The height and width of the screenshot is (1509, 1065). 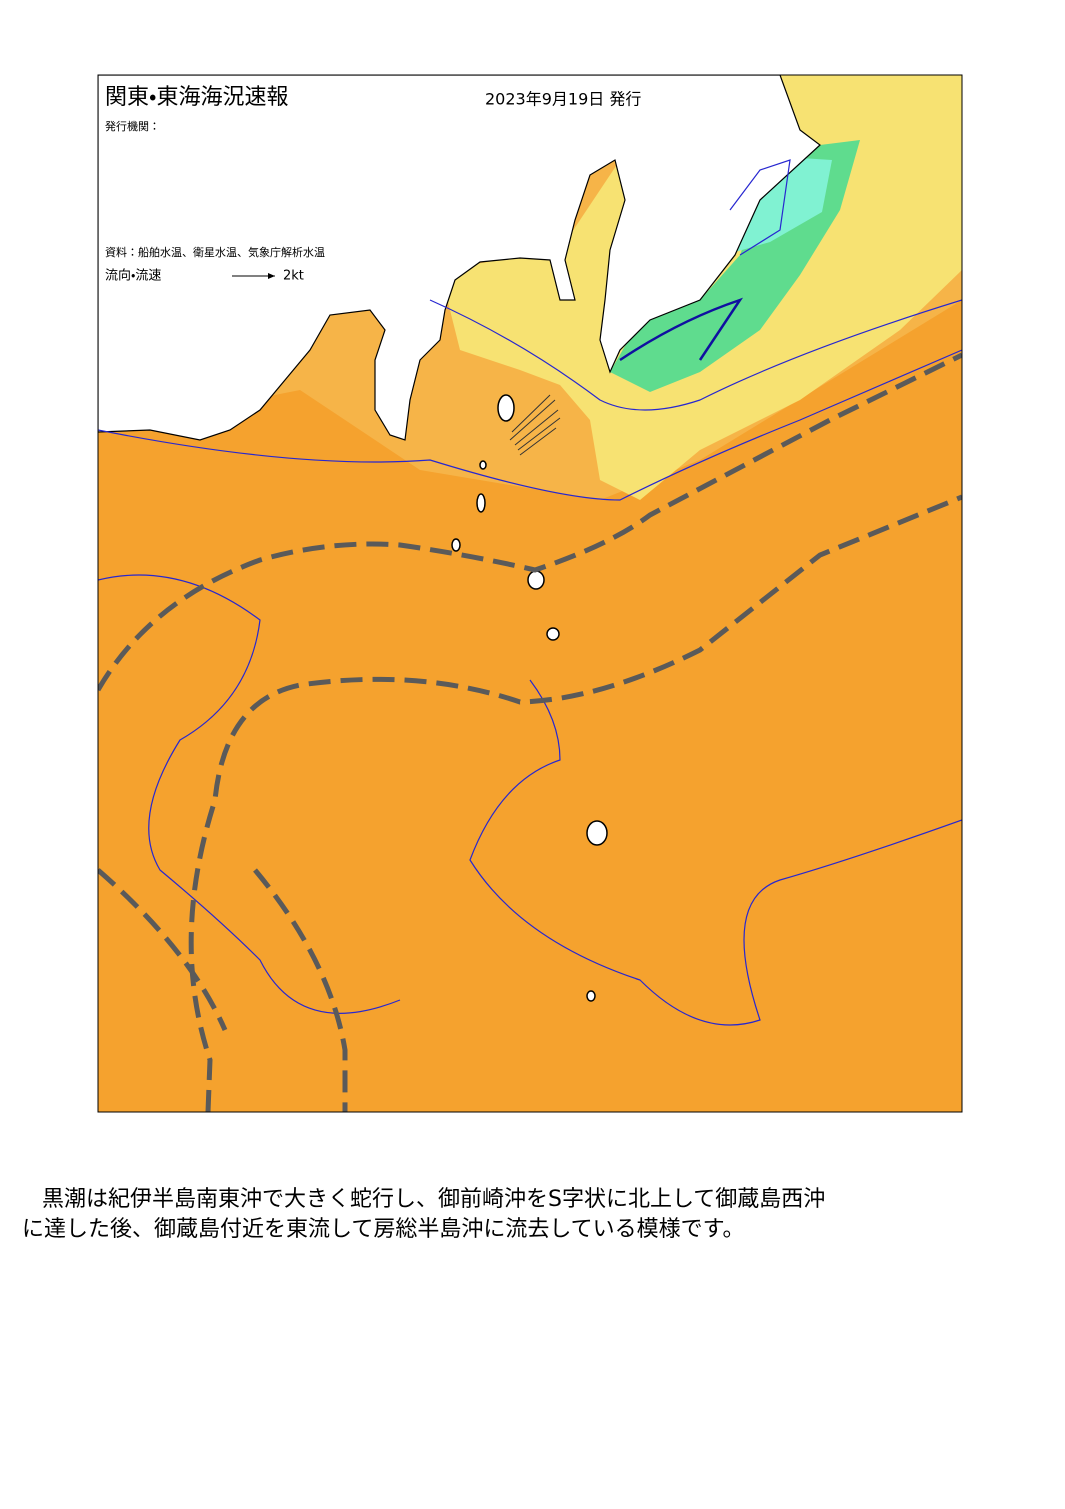 What do you see at coordinates (196, 97) in the screenshot?
I see `map-title: 関東・東海海況速報` at bounding box center [196, 97].